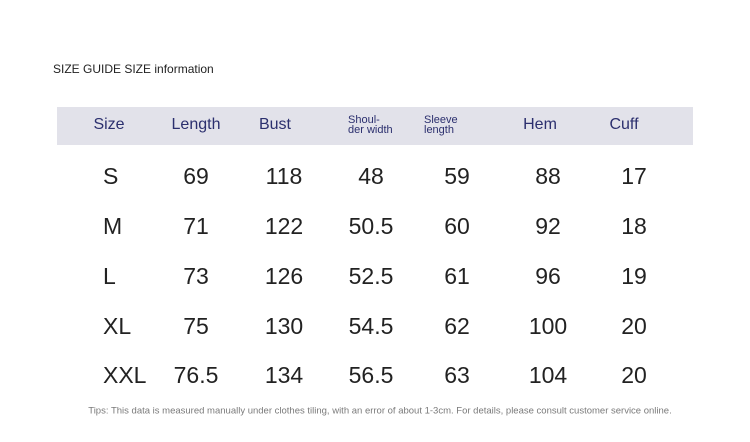 Image resolution: width=750 pixels, height=442 pixels. What do you see at coordinates (457, 226) in the screenshot?
I see `cell: 60` at bounding box center [457, 226].